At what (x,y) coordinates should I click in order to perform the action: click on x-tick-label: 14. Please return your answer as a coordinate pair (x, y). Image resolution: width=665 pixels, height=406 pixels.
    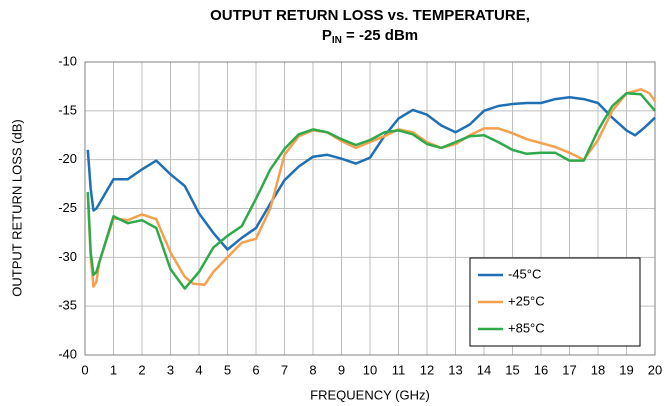
    Looking at the image, I should click on (484, 369).